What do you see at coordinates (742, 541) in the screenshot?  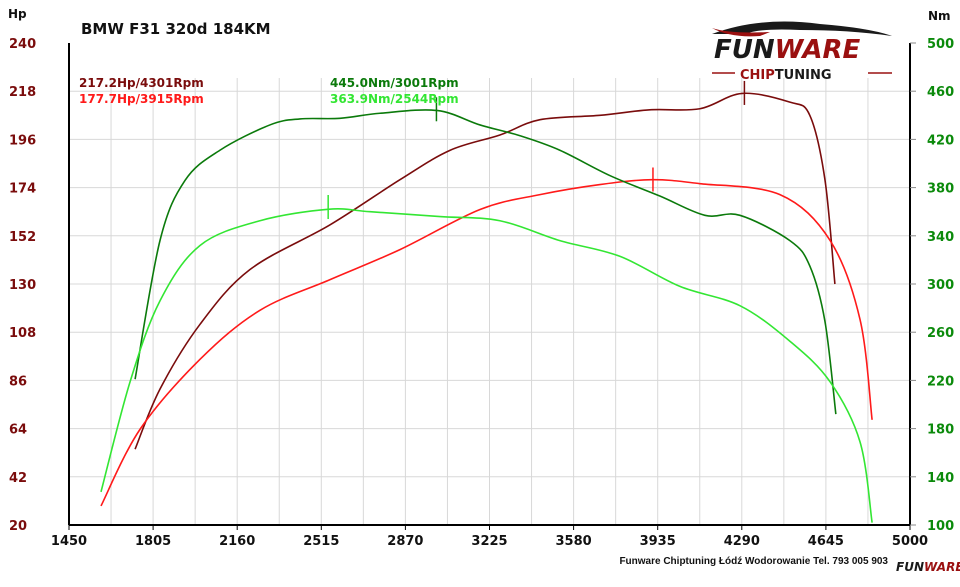 I see `x-tick-label: 4290` at bounding box center [742, 541].